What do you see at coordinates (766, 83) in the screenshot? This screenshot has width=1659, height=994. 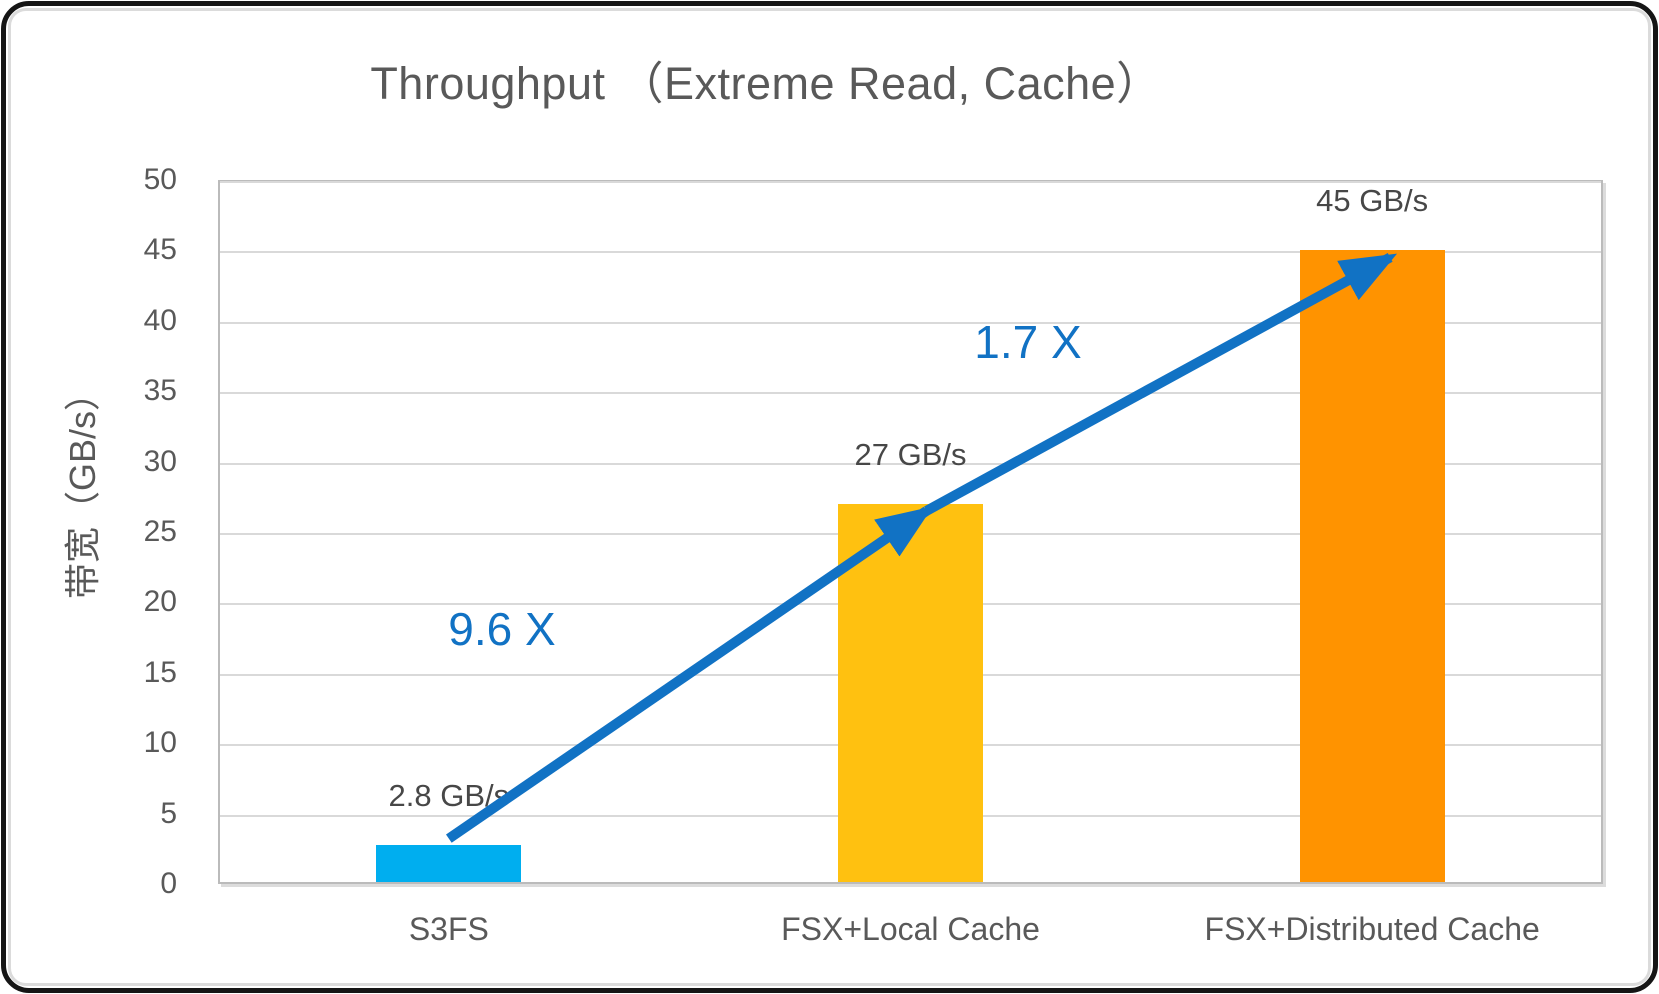 I see `chart-title: Throughput （Extreme Read, Cache）` at bounding box center [766, 83].